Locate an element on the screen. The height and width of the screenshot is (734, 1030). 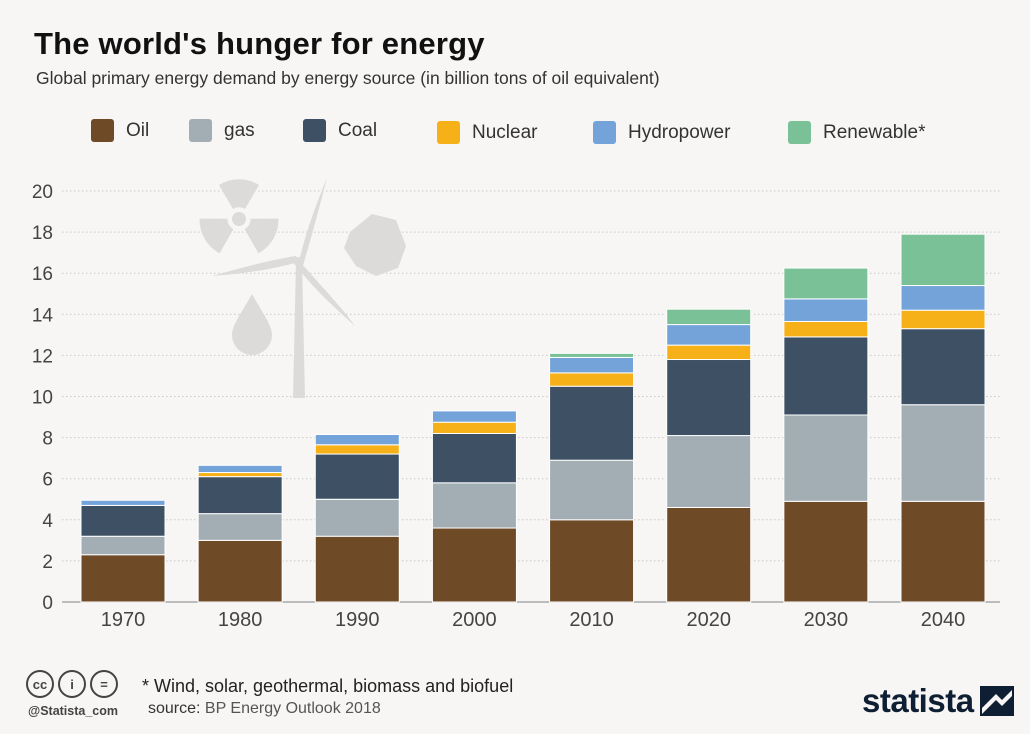
bar-segment-renewable-2010 is located at coordinates (592, 355).